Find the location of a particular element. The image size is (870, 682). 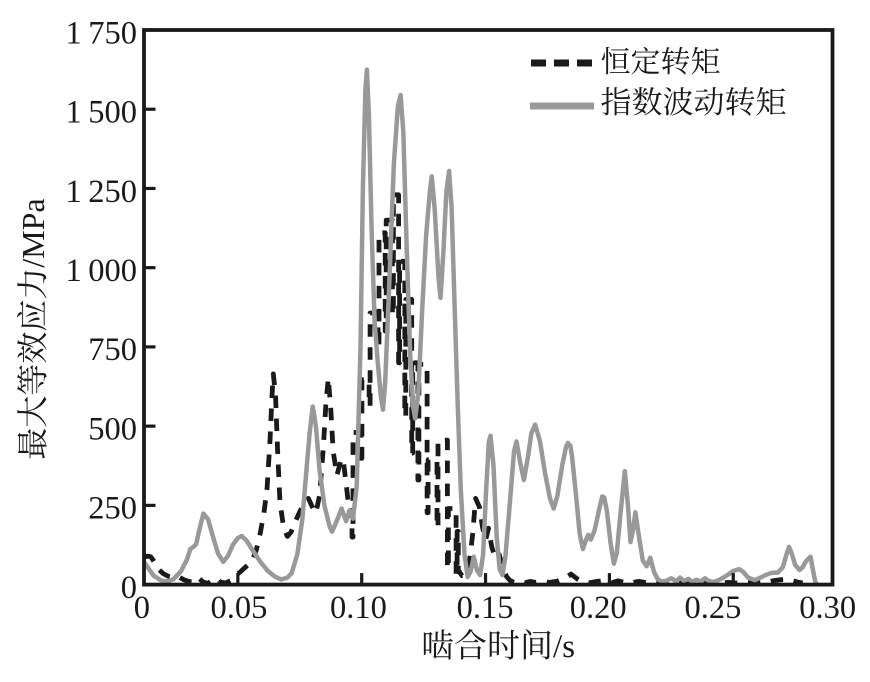

y-tick-label: 1 000 is located at coordinates (101, 271).